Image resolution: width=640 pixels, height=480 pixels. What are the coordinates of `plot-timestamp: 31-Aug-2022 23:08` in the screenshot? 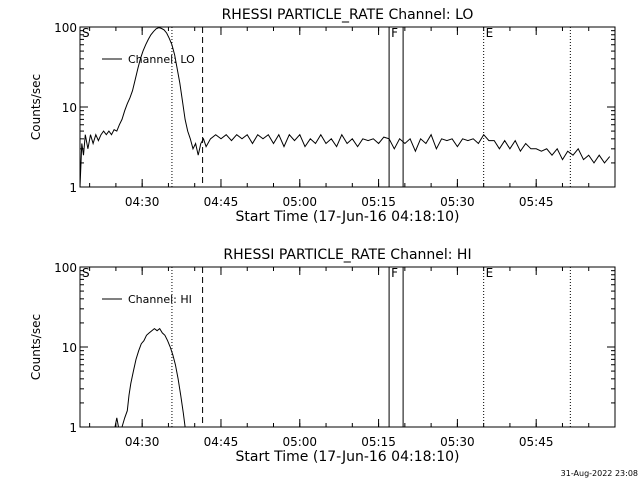 It's located at (599, 473).